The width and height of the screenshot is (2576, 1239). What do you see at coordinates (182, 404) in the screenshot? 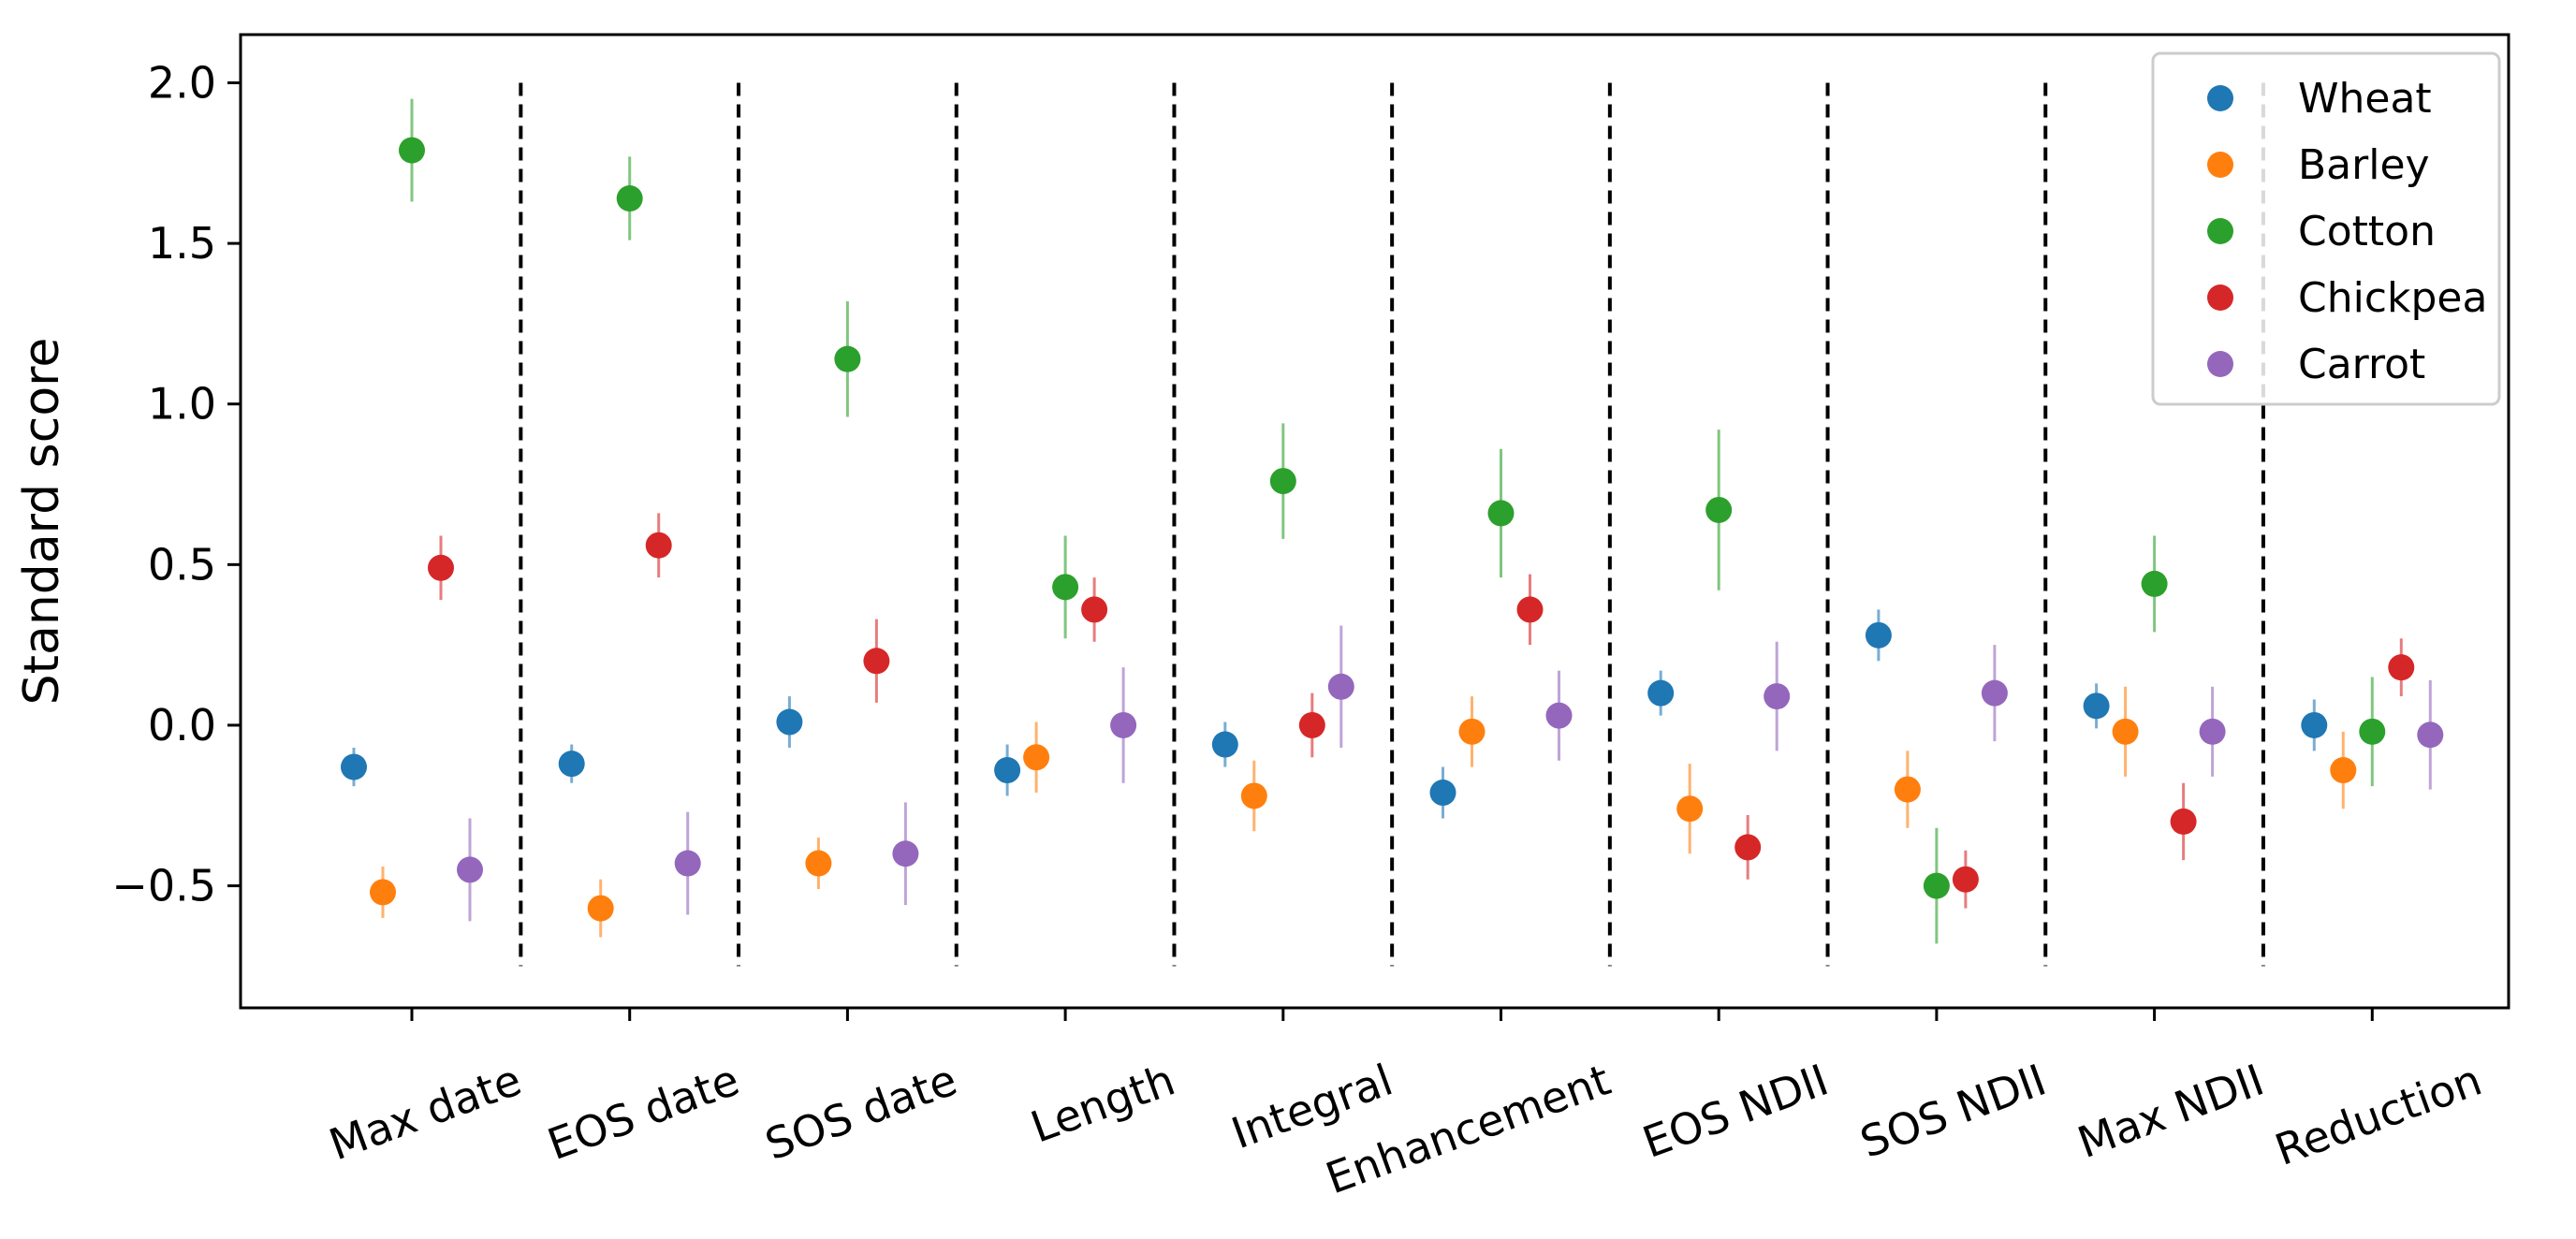
I see `y-tick-label: 1.0` at bounding box center [182, 404].